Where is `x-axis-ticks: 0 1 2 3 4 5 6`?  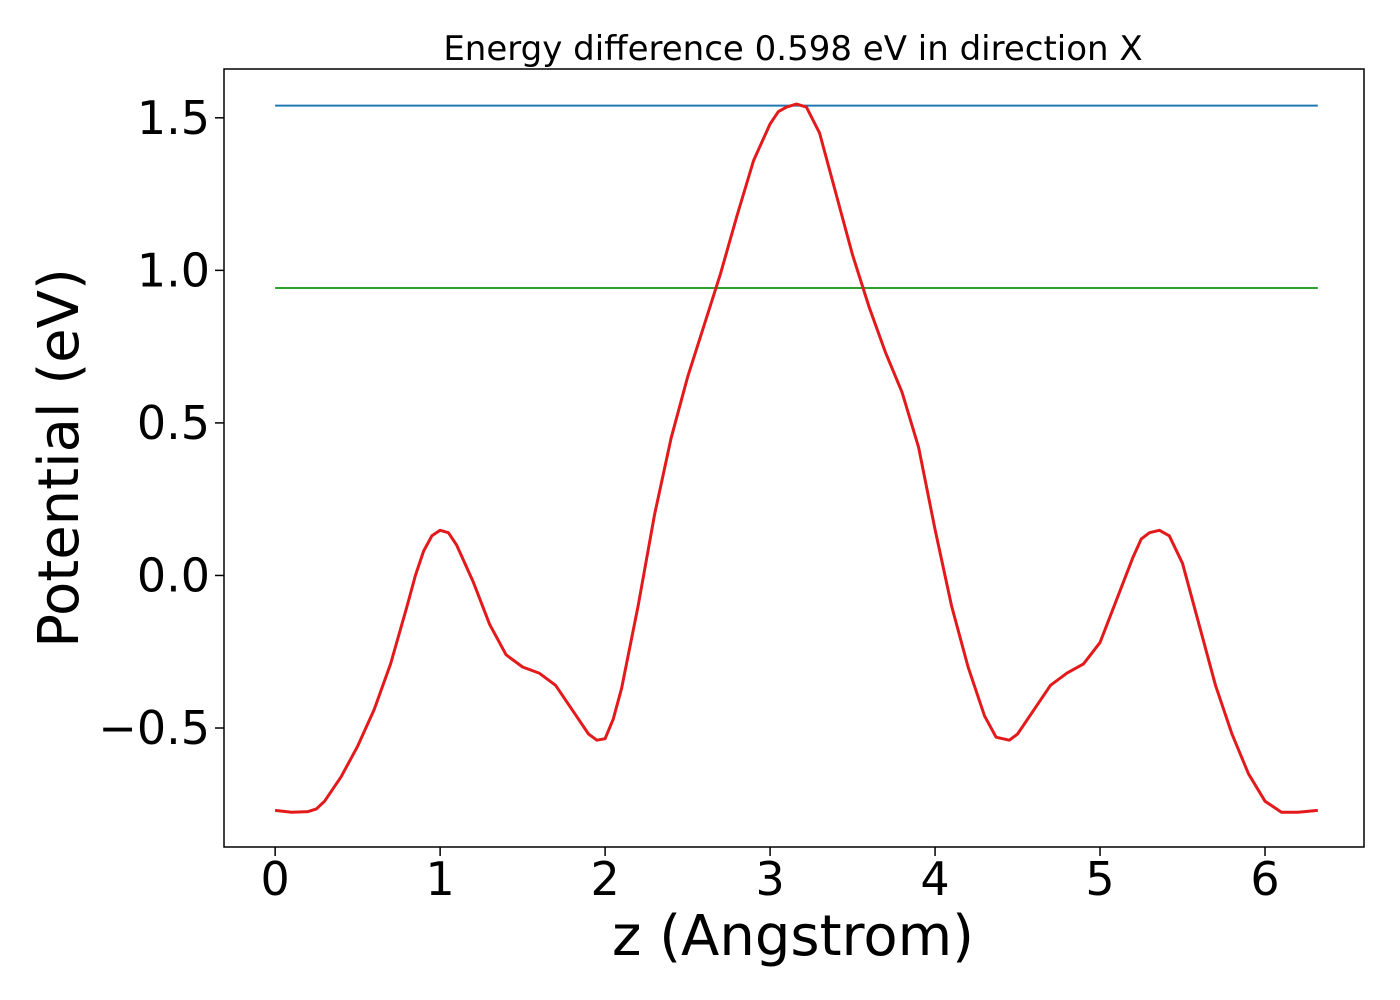
x-axis-ticks: 0 1 2 3 4 5 6 is located at coordinates (770, 876).